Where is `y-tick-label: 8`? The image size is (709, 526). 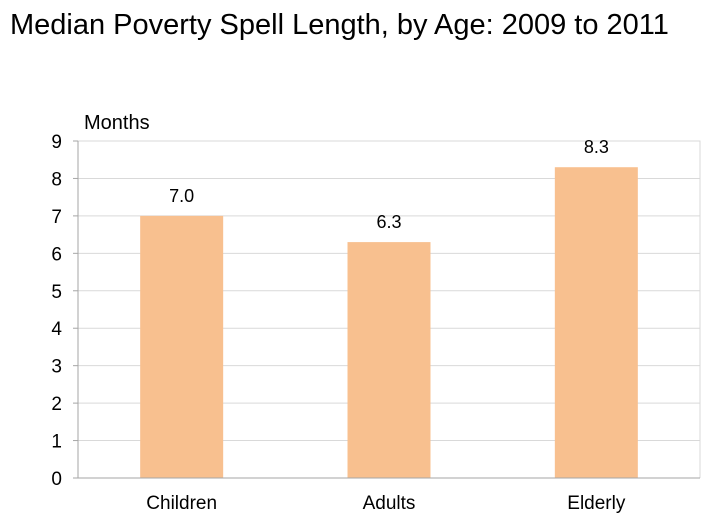 y-tick-label: 8 is located at coordinates (56, 179).